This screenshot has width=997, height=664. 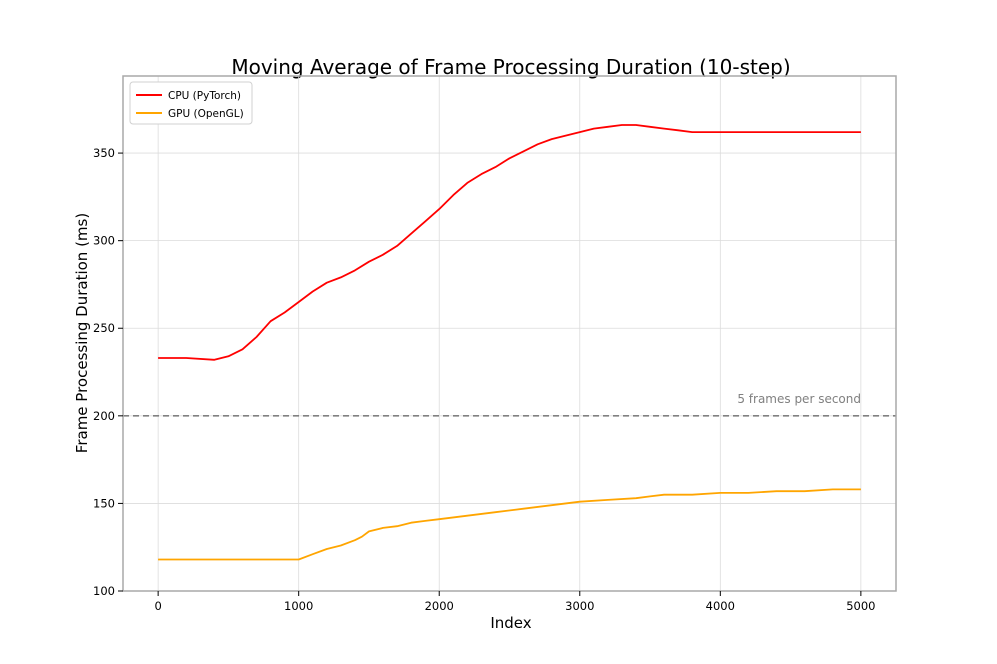 What do you see at coordinates (104, 328) in the screenshot?
I see `y-tick-label: 250` at bounding box center [104, 328].